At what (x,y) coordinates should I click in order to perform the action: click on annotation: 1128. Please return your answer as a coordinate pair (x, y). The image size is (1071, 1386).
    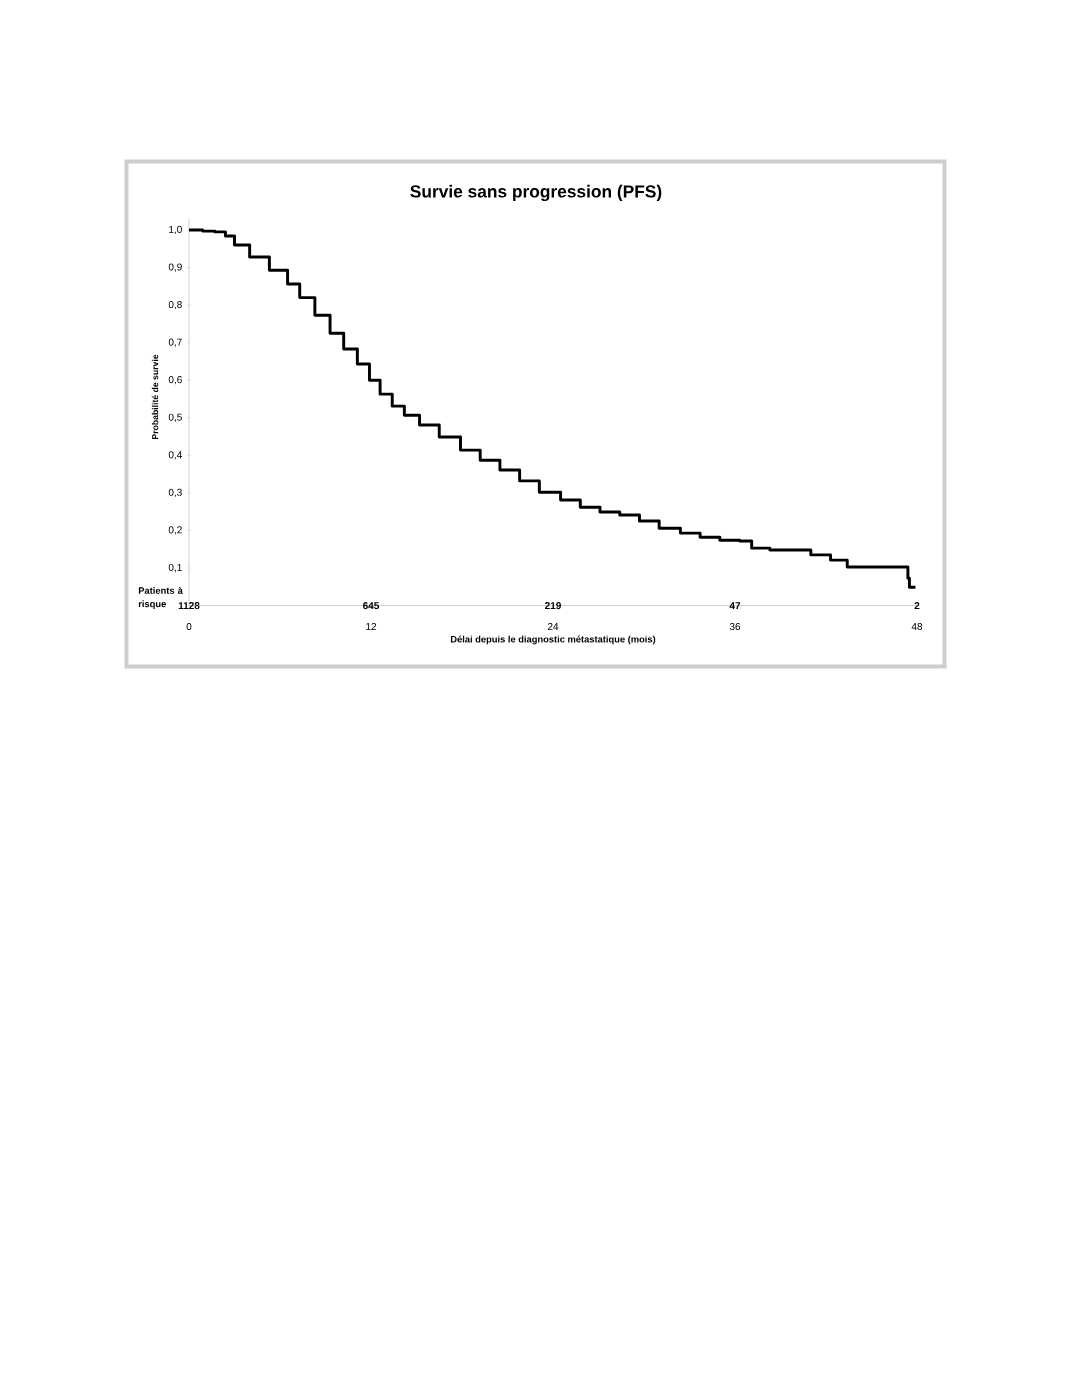
    Looking at the image, I should click on (189, 606).